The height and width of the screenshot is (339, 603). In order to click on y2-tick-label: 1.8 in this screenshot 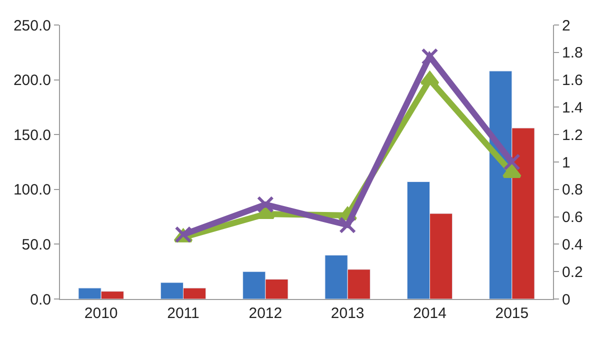, I will do `click(572, 53)`.